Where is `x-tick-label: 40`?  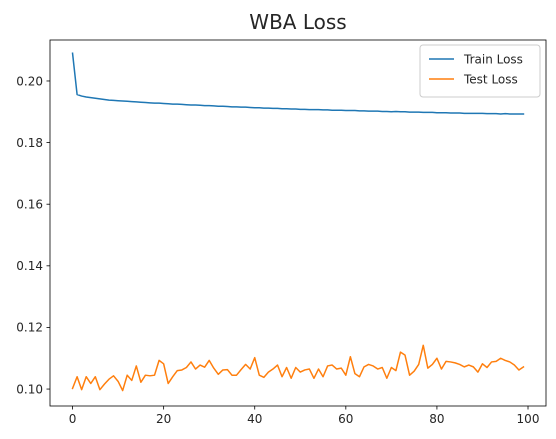 x-tick-label: 40 is located at coordinates (254, 419).